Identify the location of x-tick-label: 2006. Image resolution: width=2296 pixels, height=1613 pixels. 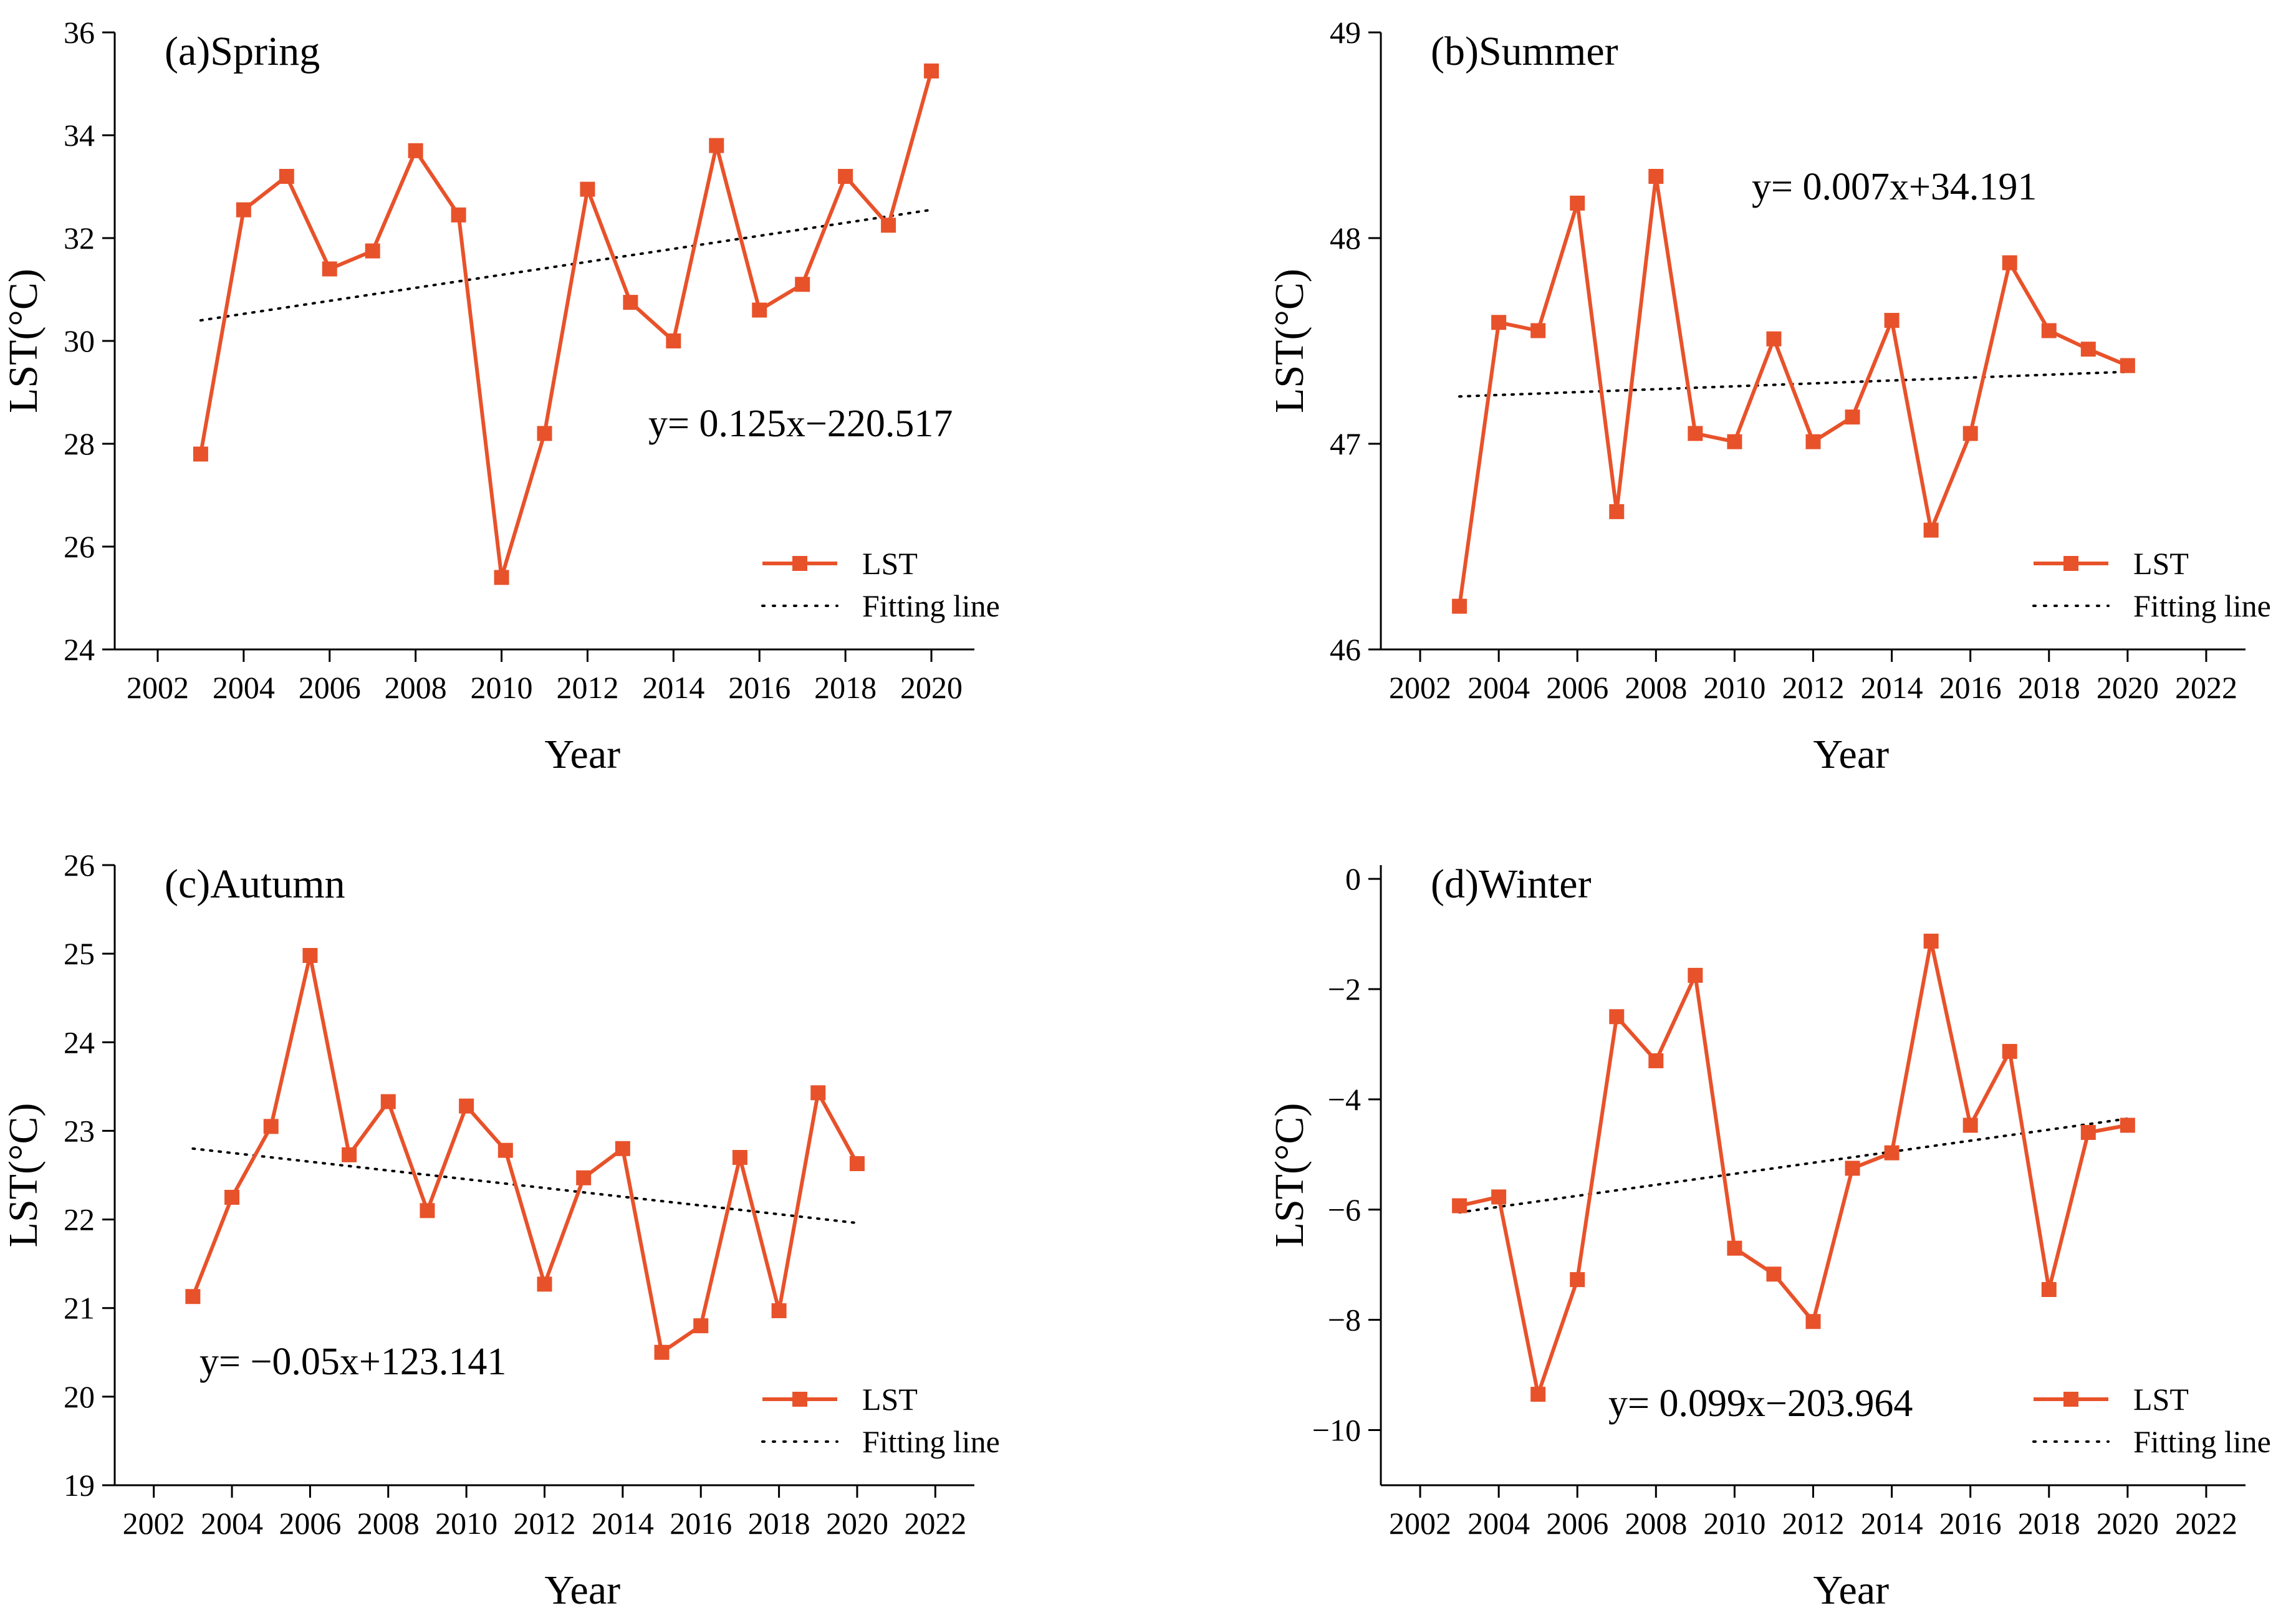
(310, 1524).